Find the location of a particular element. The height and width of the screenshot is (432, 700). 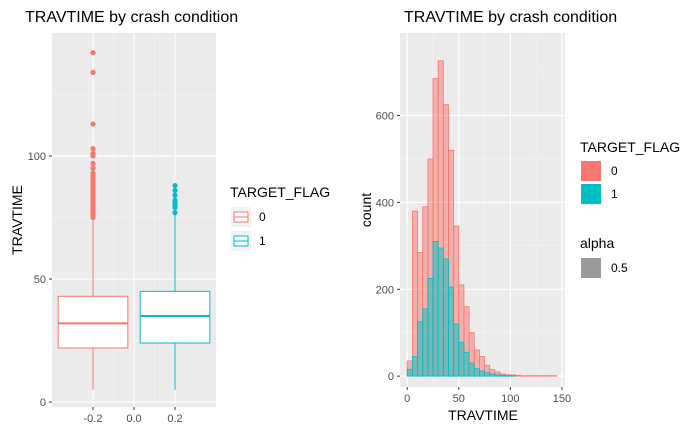

histogram-y-axis-title: count is located at coordinates (366, 210).